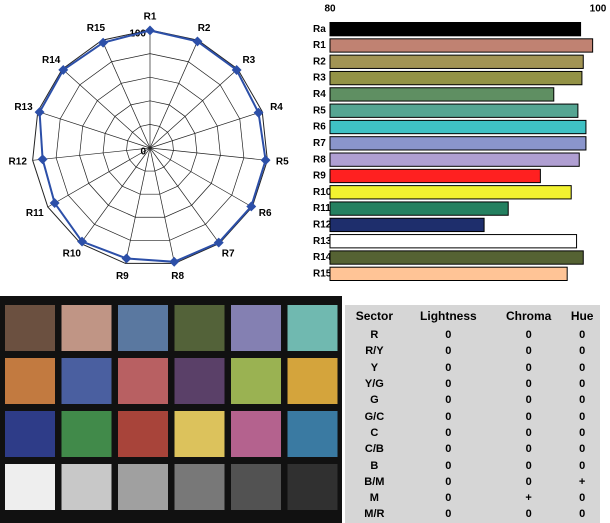  I want to click on y-tick-label: R10, so click(322, 192).